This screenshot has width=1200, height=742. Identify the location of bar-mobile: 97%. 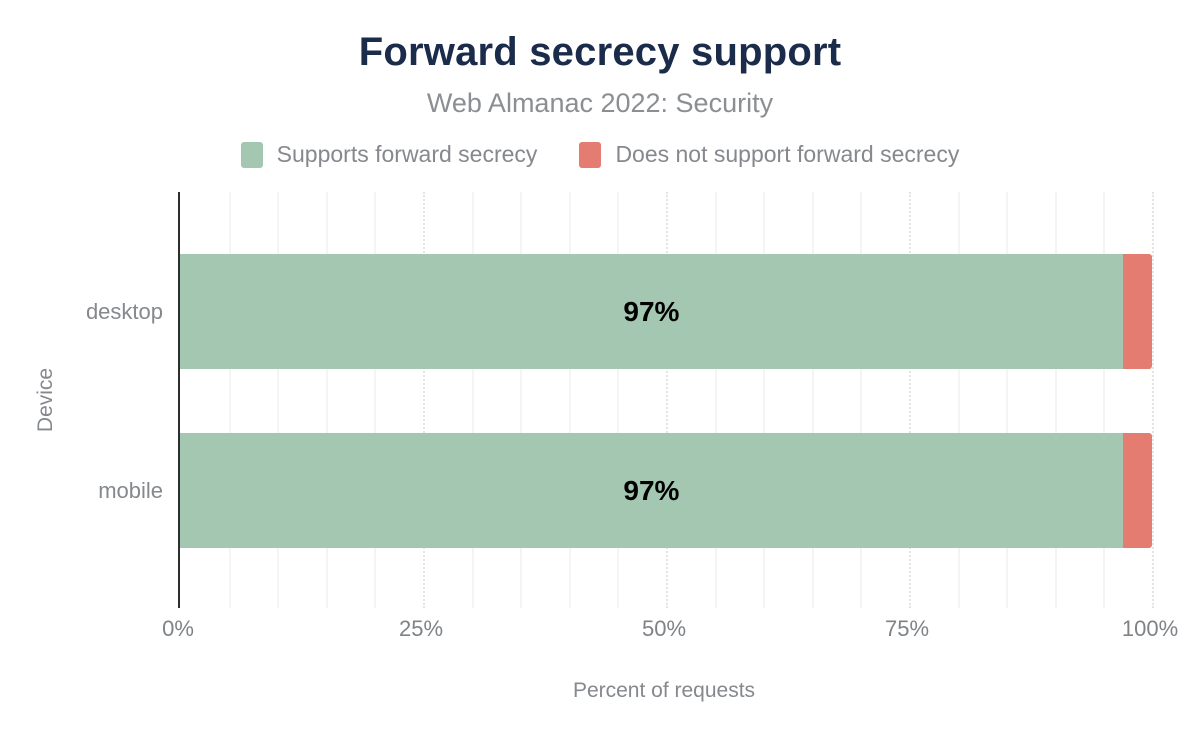
(666, 490).